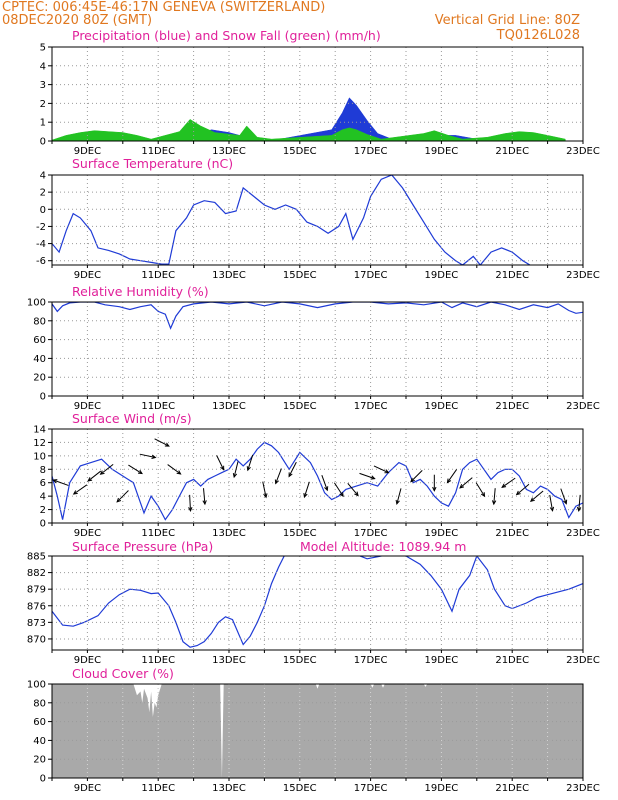  What do you see at coordinates (383, 546) in the screenshot?
I see `model-altitude-label: Model Altitude: 1089.94 m` at bounding box center [383, 546].